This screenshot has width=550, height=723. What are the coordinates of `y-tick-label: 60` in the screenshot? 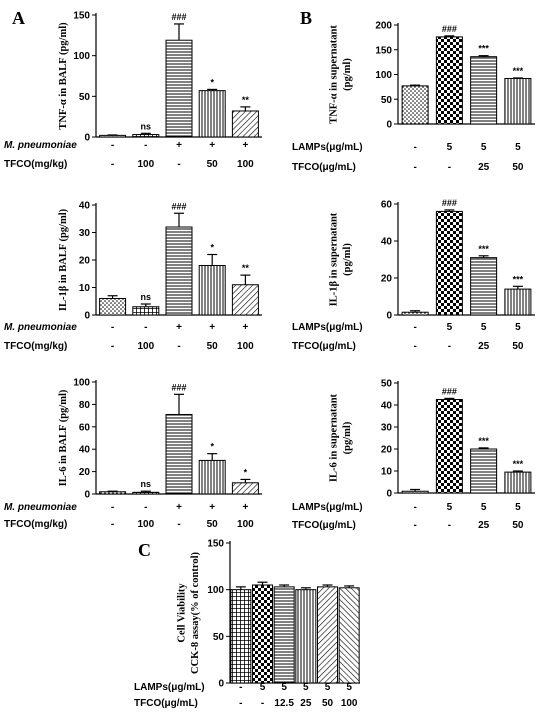 It's located at (85, 427).